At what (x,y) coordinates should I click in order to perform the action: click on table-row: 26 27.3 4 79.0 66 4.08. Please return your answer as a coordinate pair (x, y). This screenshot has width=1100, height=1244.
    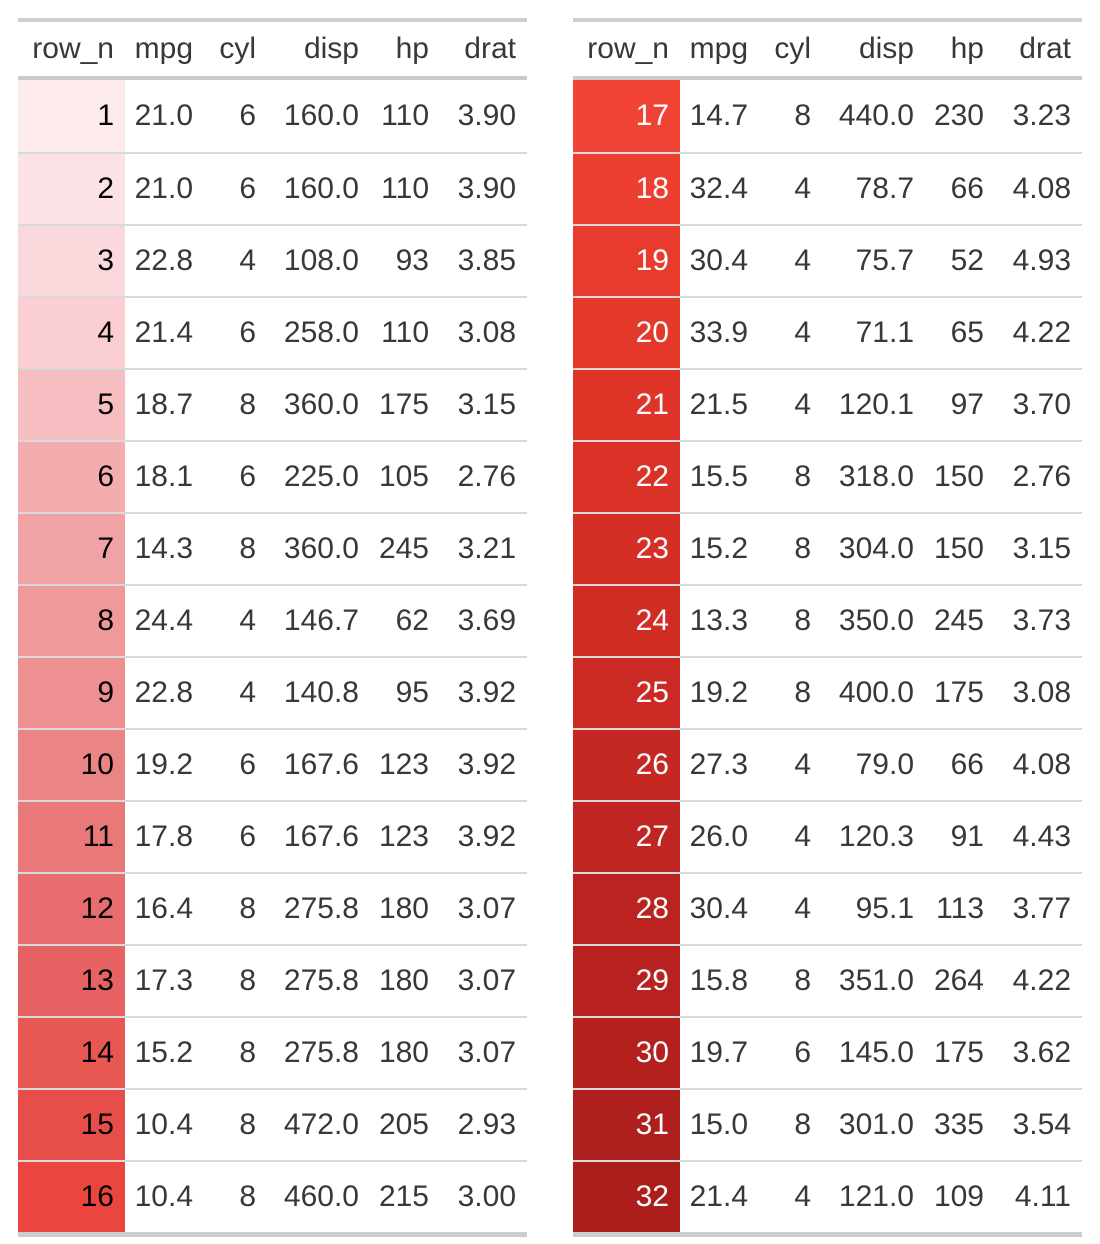
    Looking at the image, I should click on (827, 764).